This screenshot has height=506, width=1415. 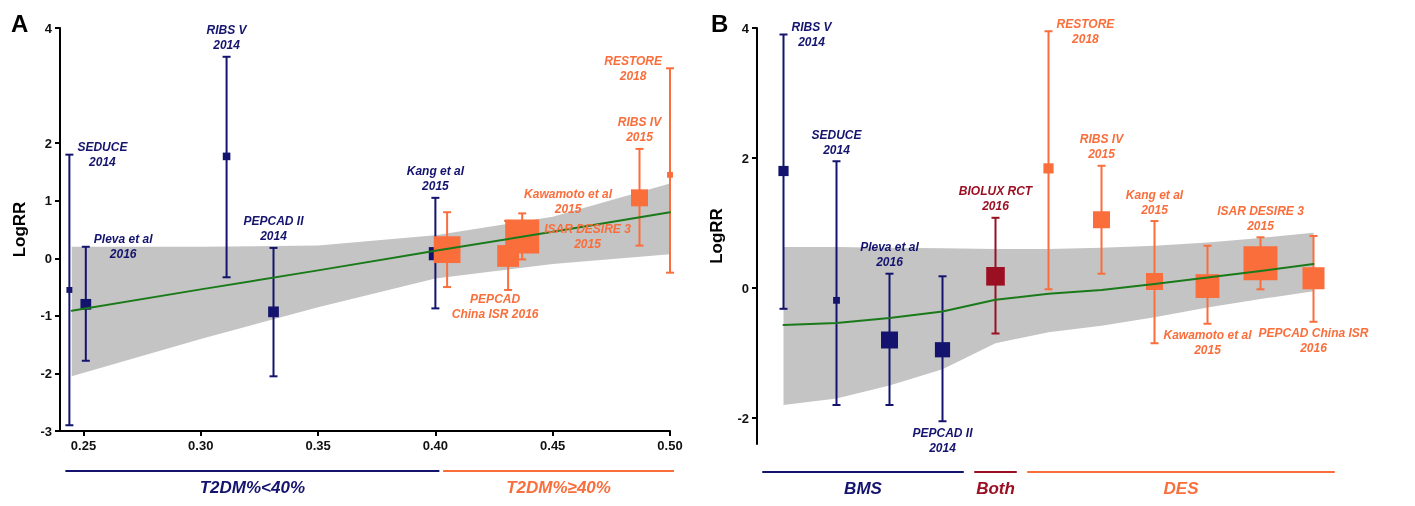 I want to click on text: T2DM%<40%, so click(x=252, y=487).